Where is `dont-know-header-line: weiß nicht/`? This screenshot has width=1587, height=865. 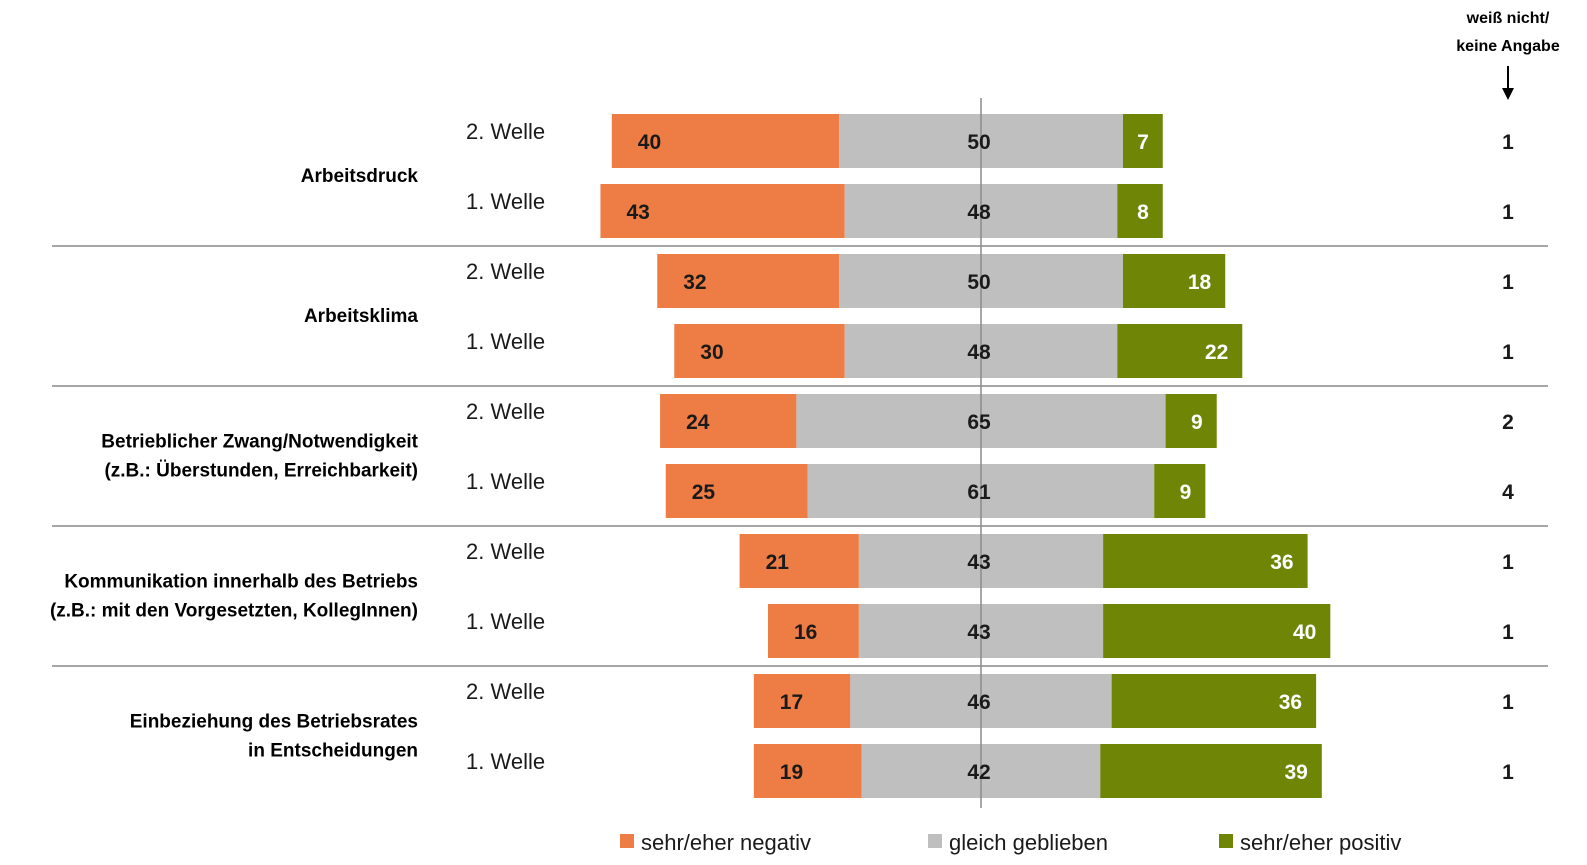 dont-know-header-line: weiß nicht/ is located at coordinates (1508, 18).